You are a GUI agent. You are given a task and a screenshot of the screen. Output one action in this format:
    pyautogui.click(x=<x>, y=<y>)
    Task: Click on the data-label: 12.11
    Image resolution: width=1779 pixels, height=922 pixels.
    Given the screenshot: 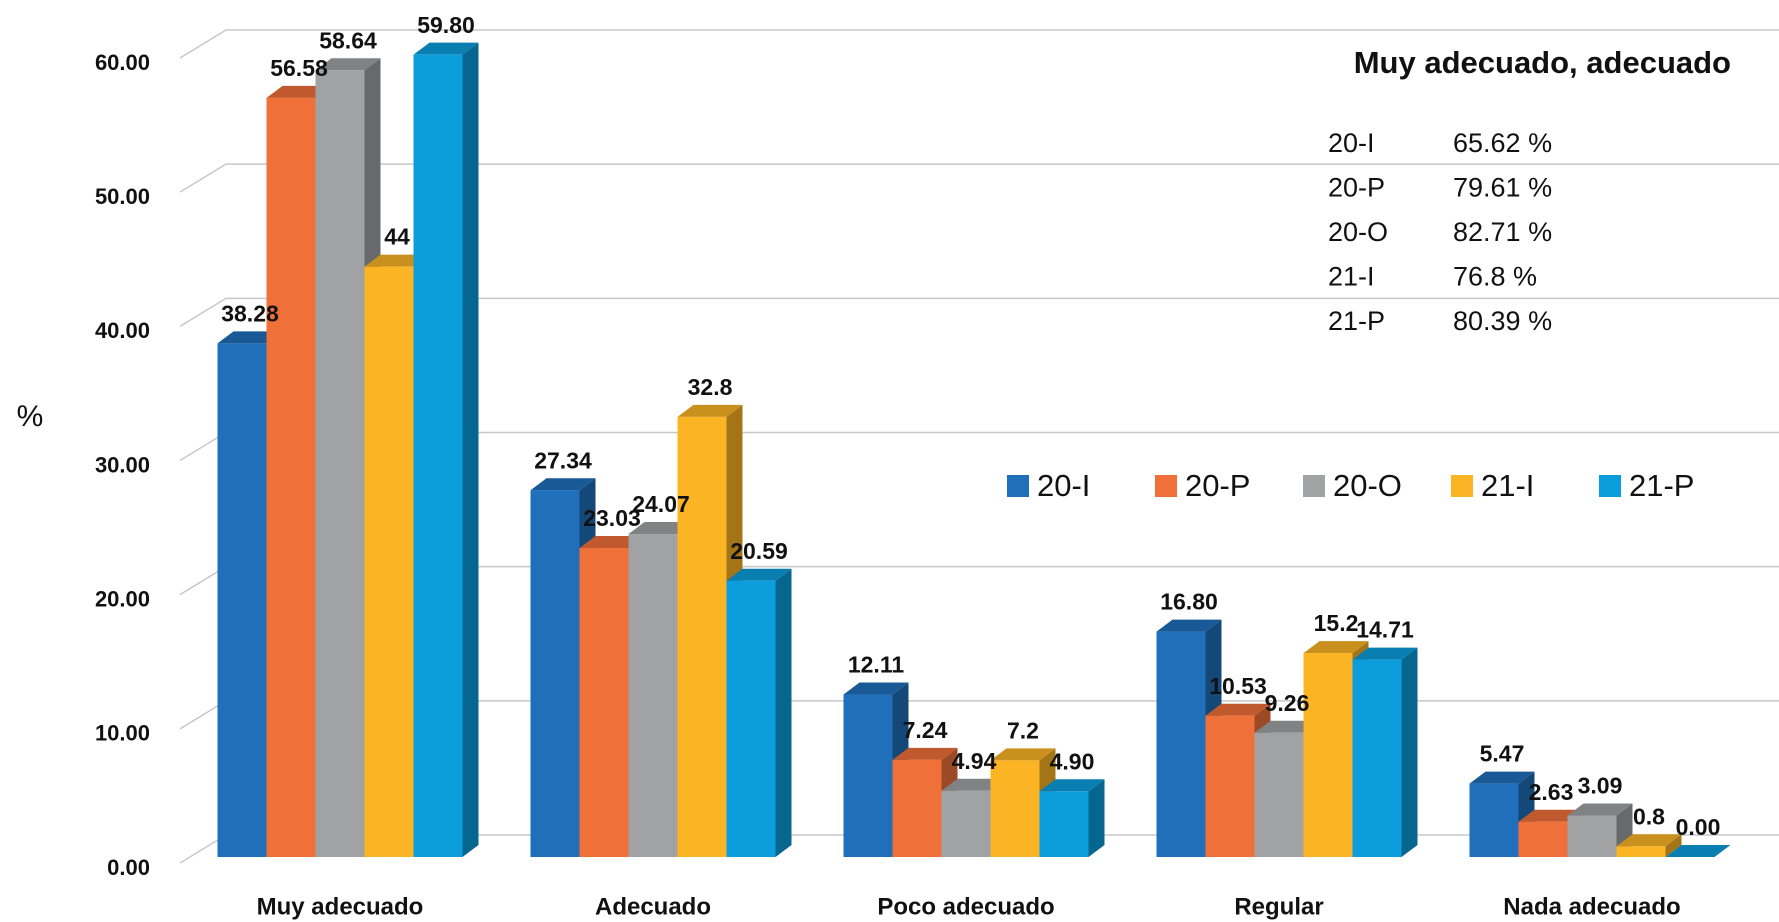 What is the action you would take?
    pyautogui.click(x=876, y=665)
    